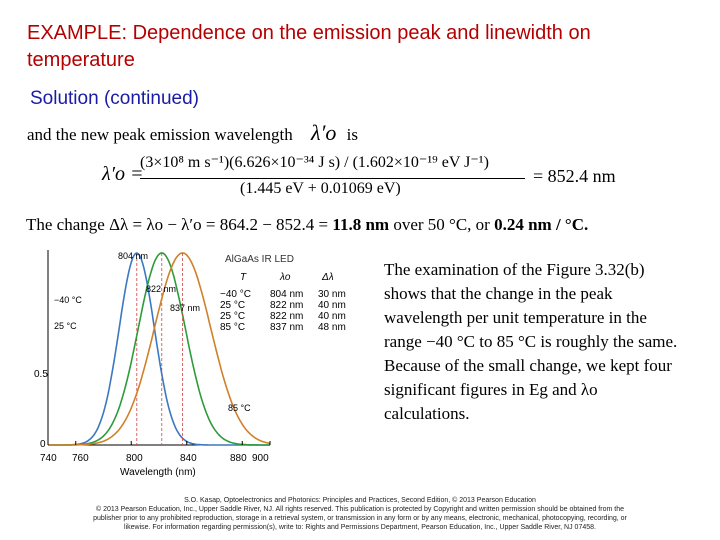 This screenshot has height=540, width=720. Describe the element at coordinates (285, 277) in the screenshot. I see `legend-head-lambda: λo` at that location.